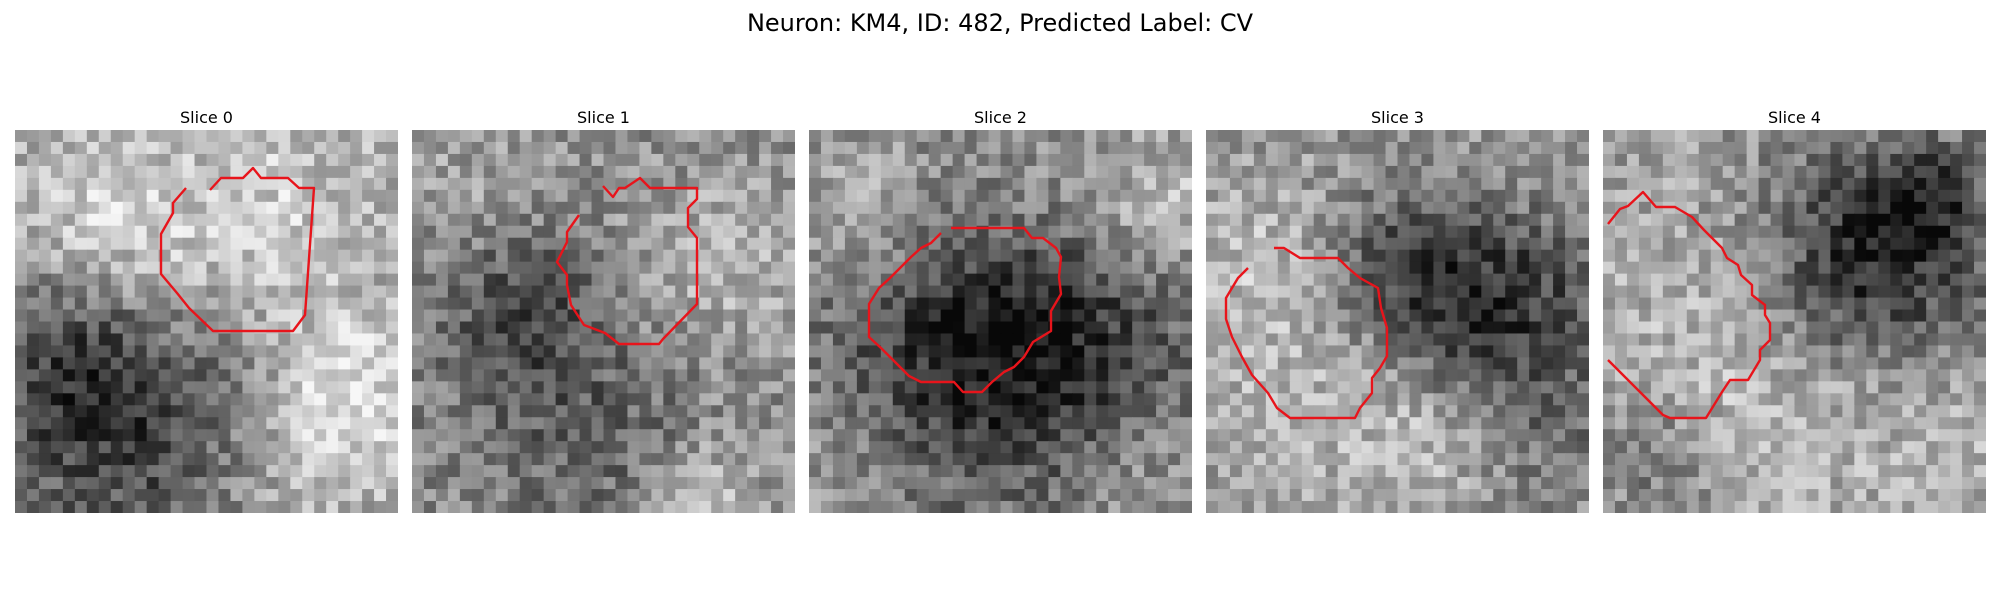  I want to click on slice-label: Slice 0, so click(206, 117).